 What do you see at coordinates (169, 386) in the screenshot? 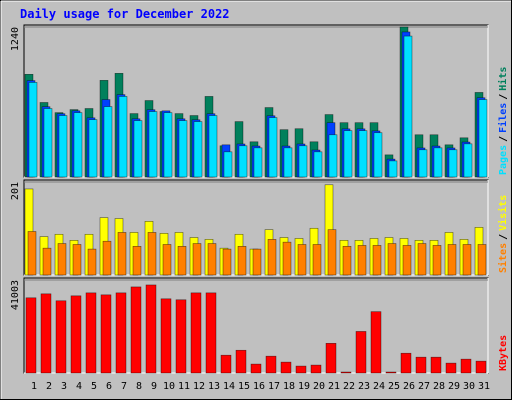
I see `x-tick-label: 10` at bounding box center [169, 386].